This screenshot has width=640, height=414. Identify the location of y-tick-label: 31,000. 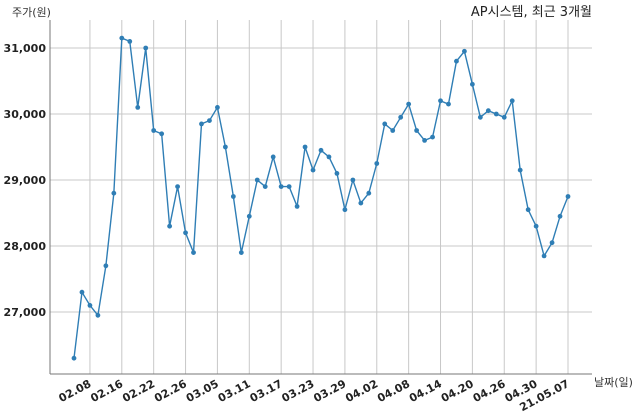
(25, 48).